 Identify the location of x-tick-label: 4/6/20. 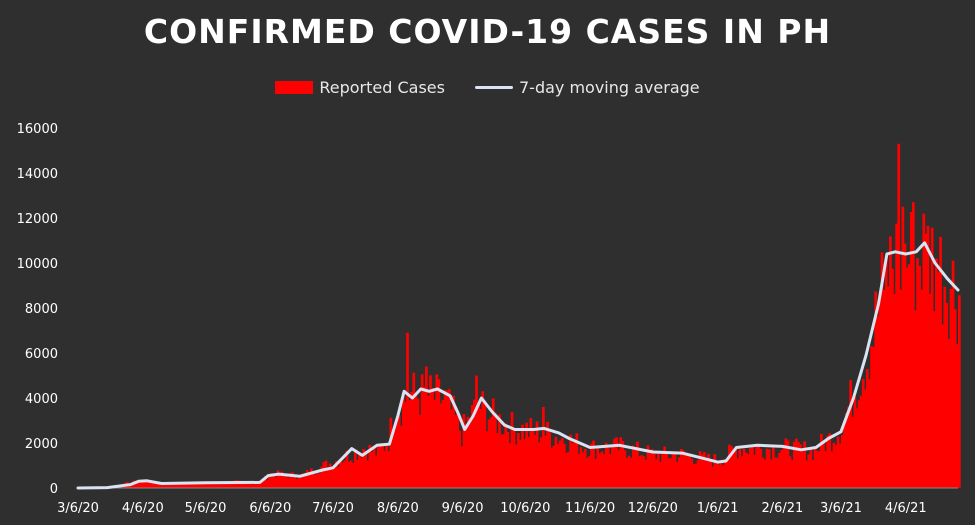
(143, 508).